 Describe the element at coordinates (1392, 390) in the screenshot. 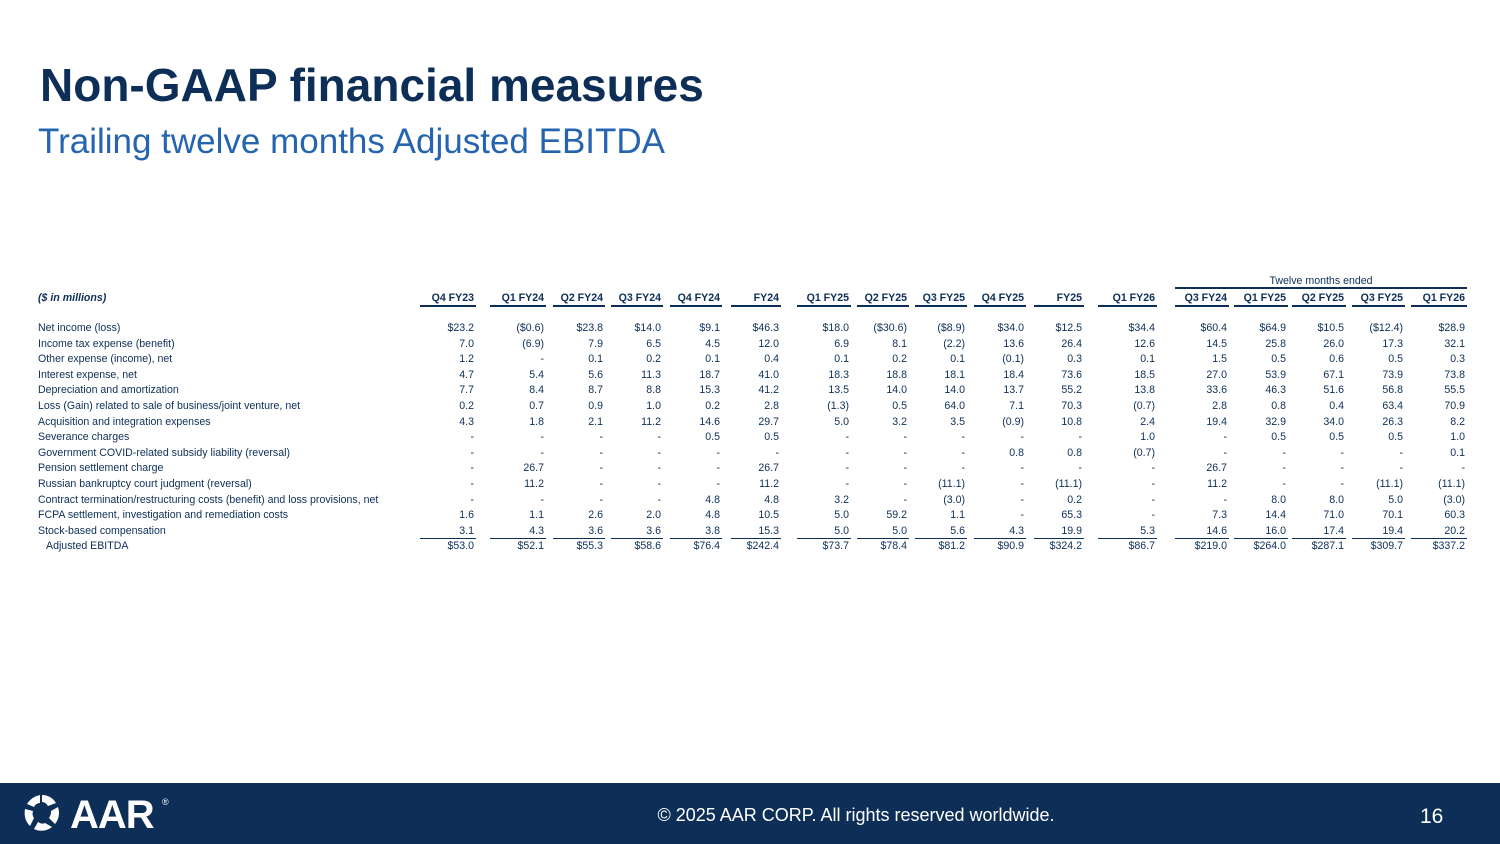

I see `table-cell: 56.8` at that location.